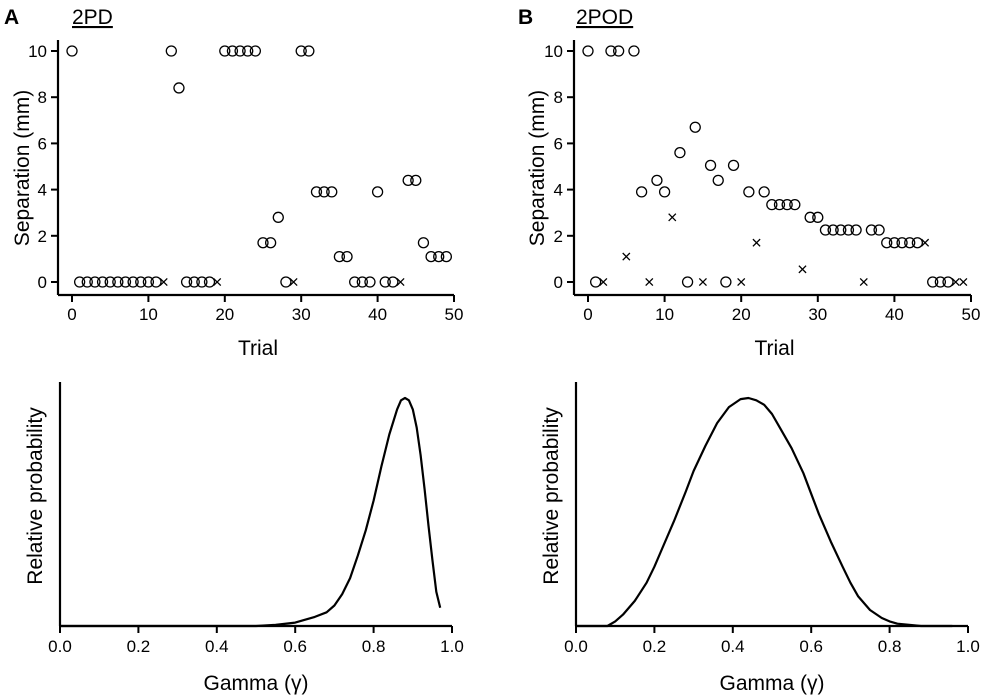 This screenshot has height=697, width=992. Describe the element at coordinates (558, 190) in the screenshot. I see `y-tick-label: 4` at that location.